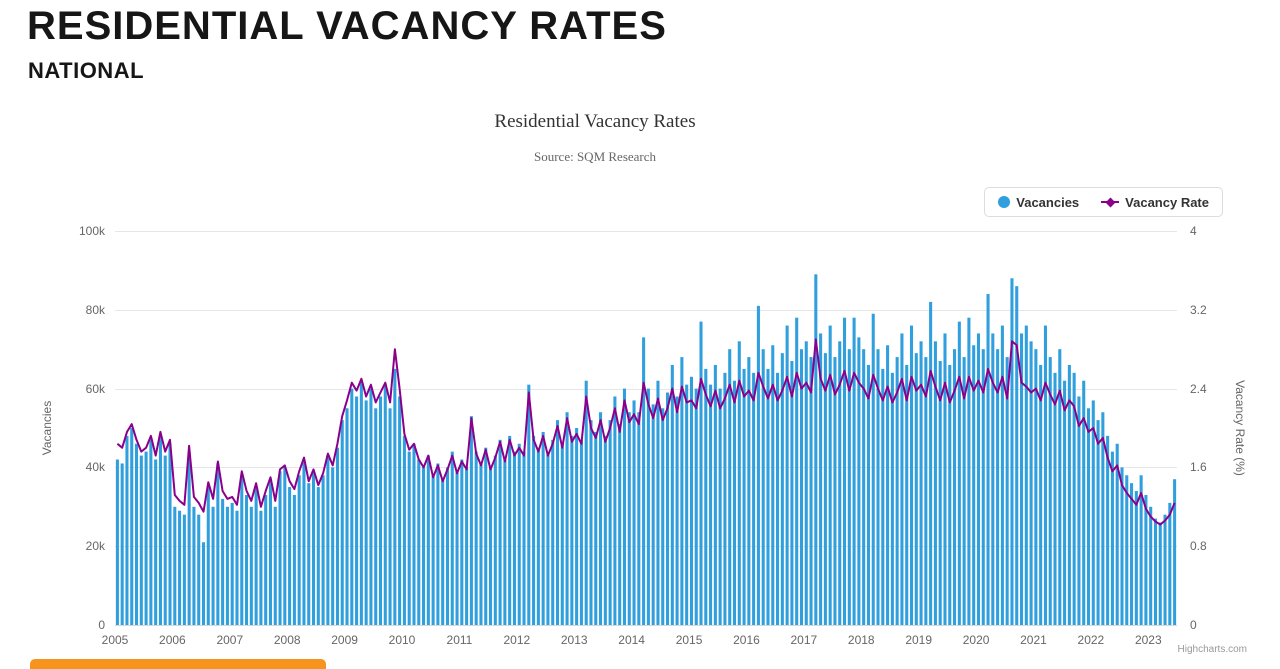 This screenshot has width=1280, height=669. Describe the element at coordinates (1193, 625) in the screenshot. I see `y-tick-right: 0` at that location.